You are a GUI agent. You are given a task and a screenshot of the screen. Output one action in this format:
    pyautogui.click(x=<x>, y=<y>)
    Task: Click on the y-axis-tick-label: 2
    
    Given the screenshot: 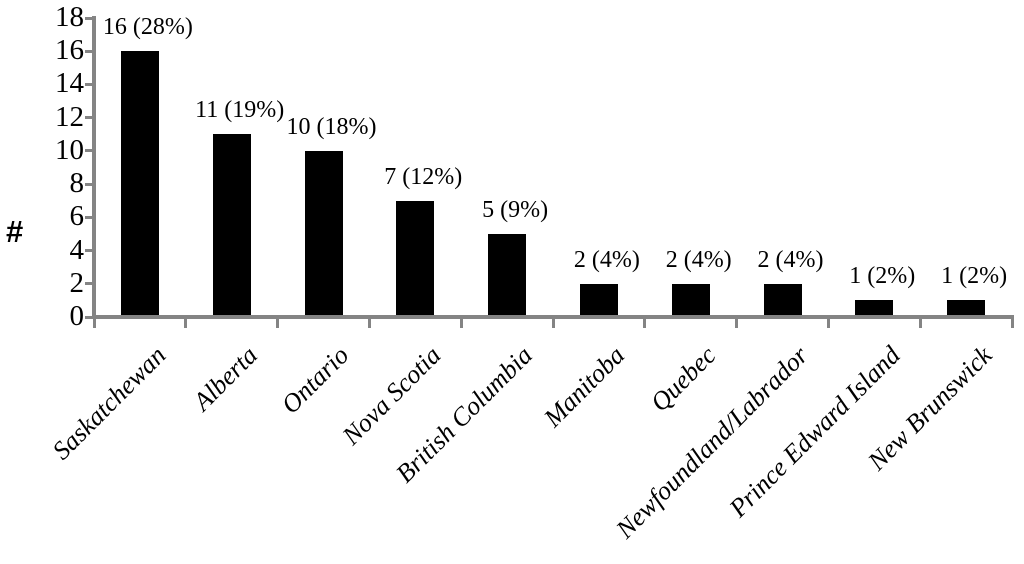 What is the action you would take?
    pyautogui.click(x=77, y=282)
    